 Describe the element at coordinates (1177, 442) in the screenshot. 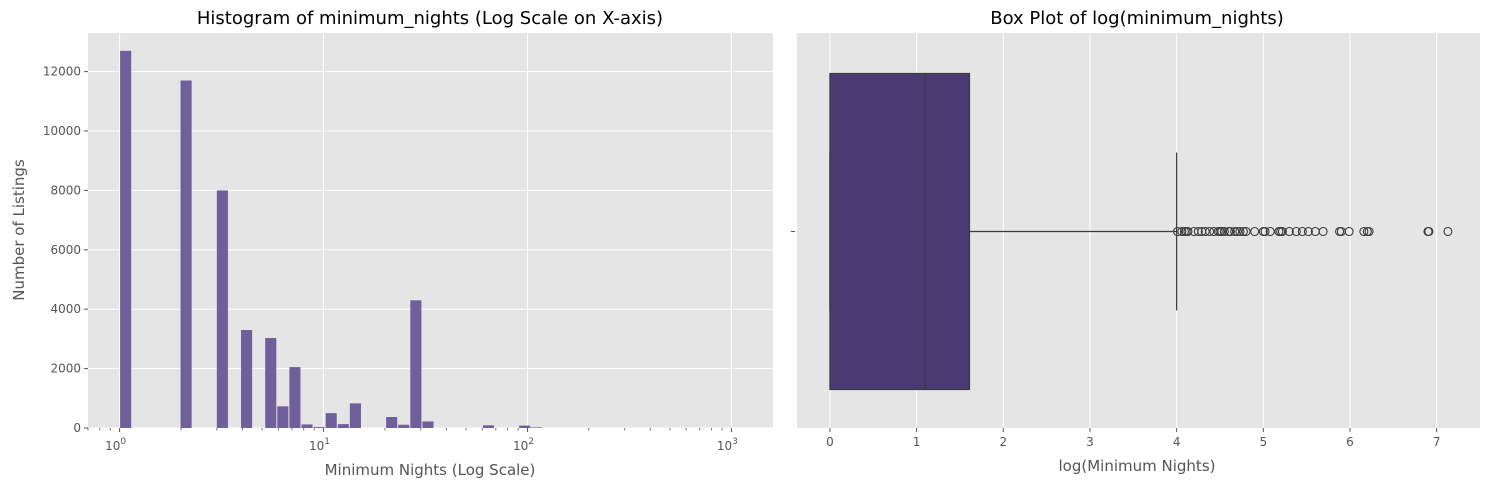

I see `boxplot-x-tick-label: 4` at that location.